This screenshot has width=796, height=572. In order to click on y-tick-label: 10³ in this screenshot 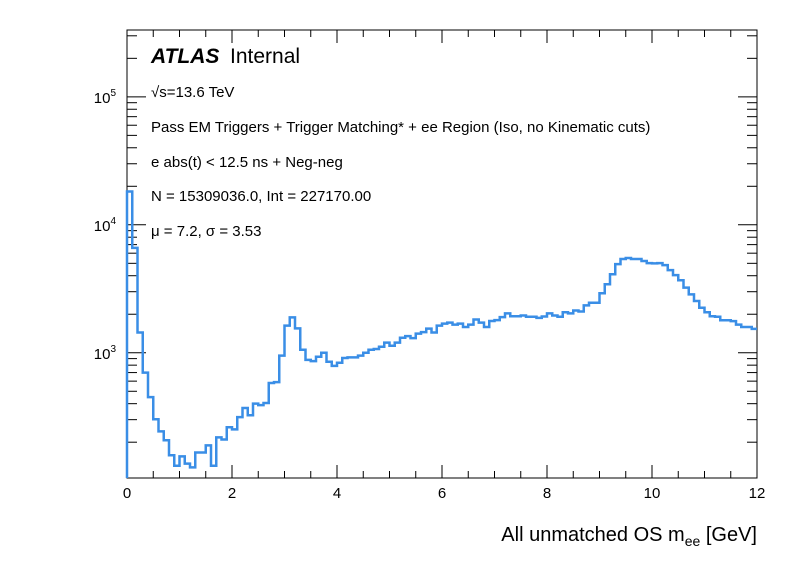, I will do `click(105, 353)`.